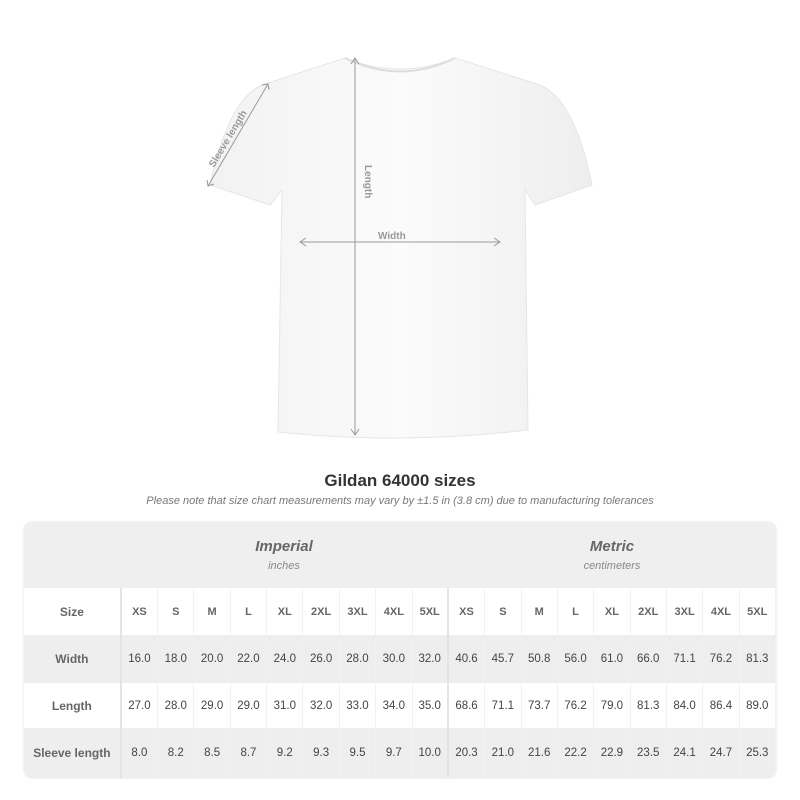 This screenshot has width=800, height=800. What do you see at coordinates (238, 135) in the screenshot?
I see `sleeve-arrow` at bounding box center [238, 135].